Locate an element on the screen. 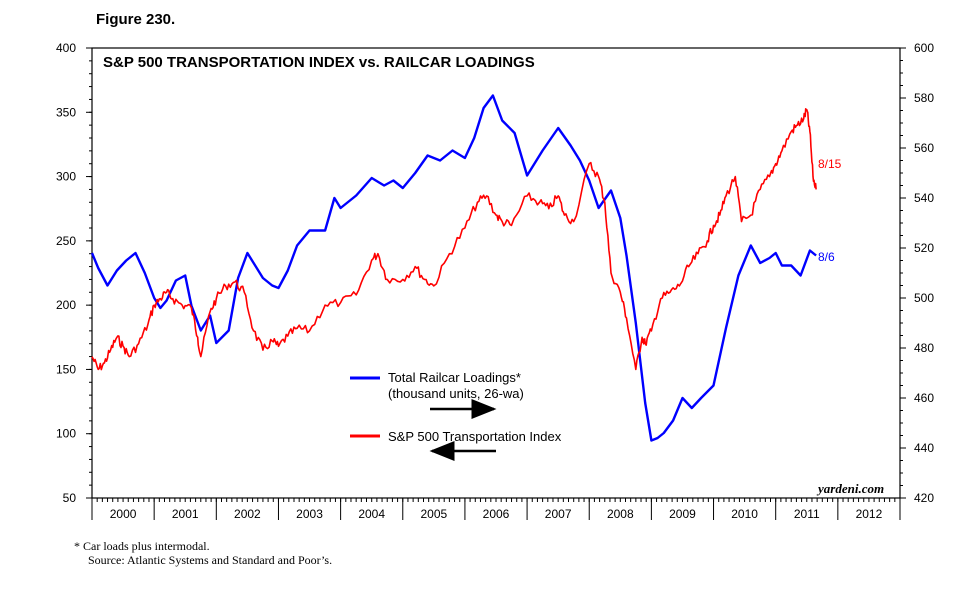  left-tick-label: 50 is located at coordinates (70, 498).